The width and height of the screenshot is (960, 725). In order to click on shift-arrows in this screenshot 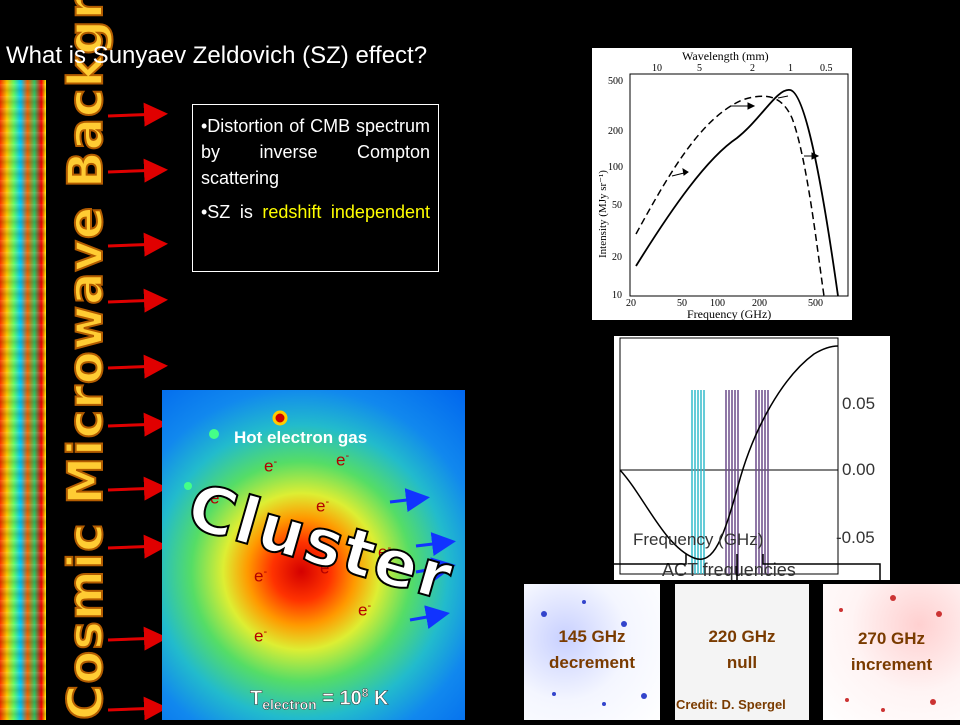, I will do `click(745, 136)`.